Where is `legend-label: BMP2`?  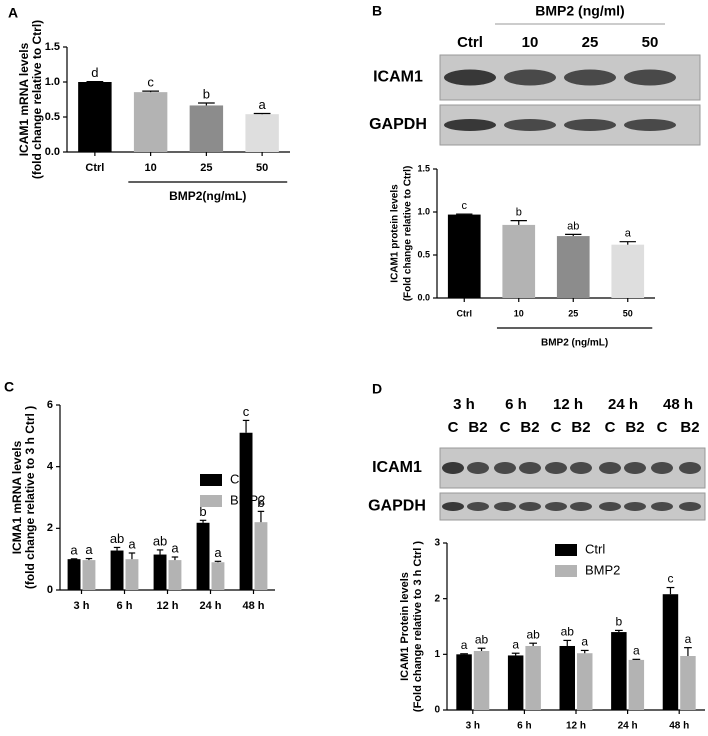 legend-label: BMP2 is located at coordinates (247, 499).